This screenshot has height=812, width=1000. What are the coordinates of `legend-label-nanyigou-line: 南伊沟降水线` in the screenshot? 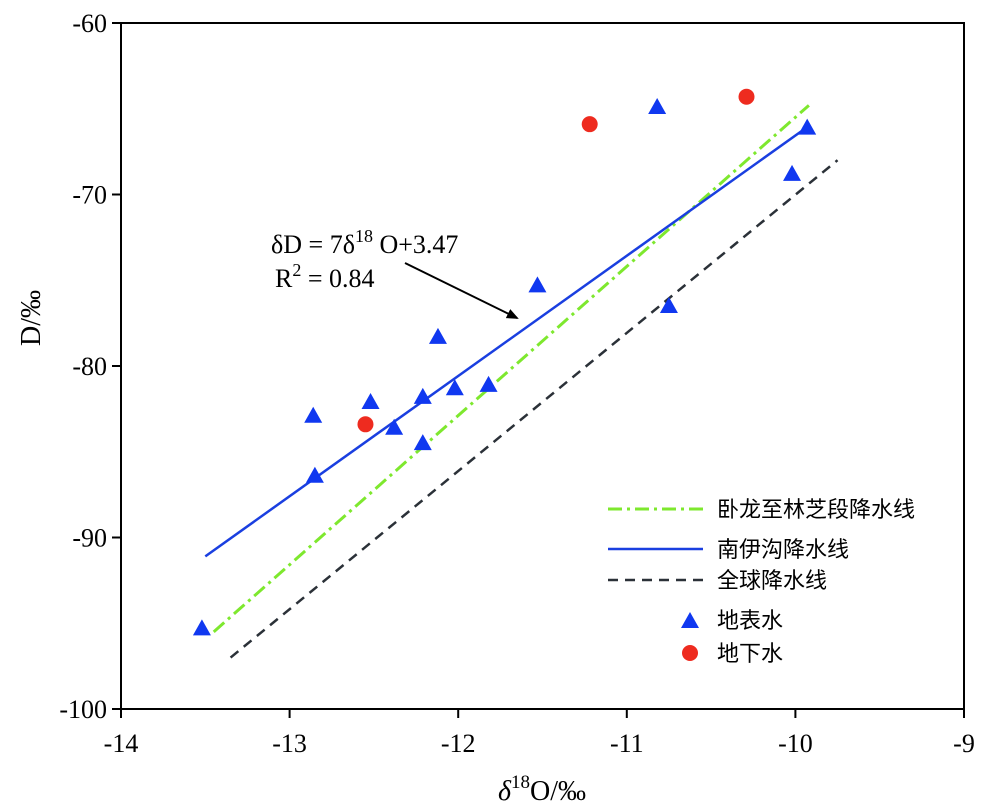 It's located at (783, 550).